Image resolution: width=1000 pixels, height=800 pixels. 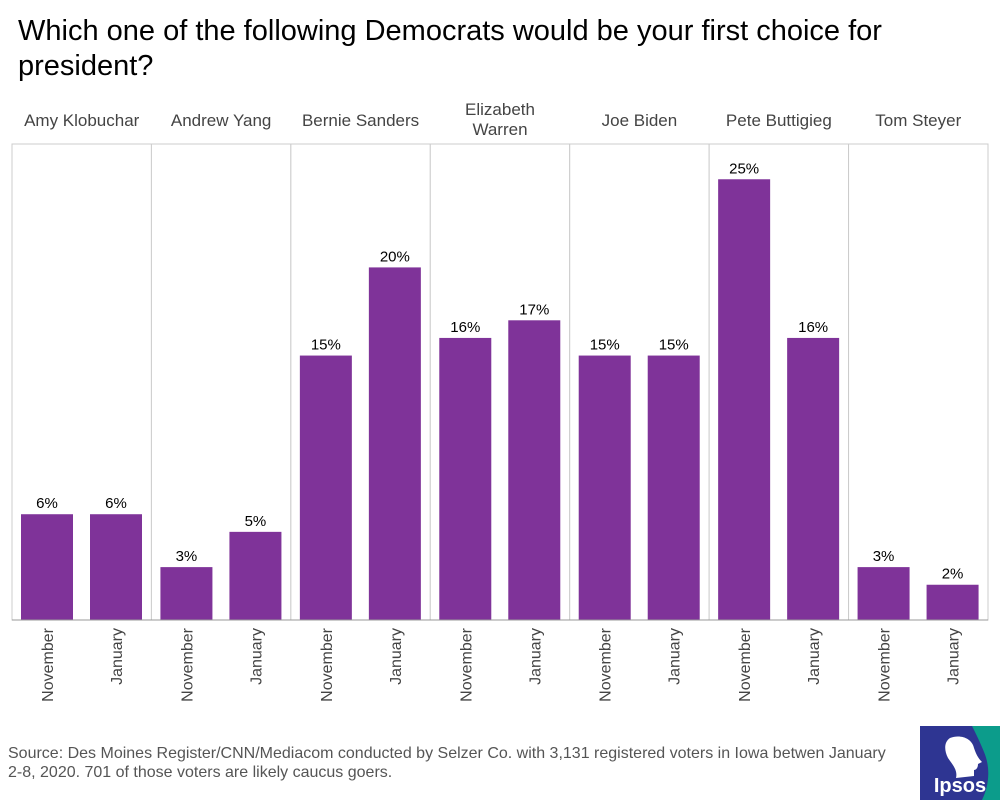 I want to click on facet-label: Amy Klobuchar, so click(x=82, y=120).